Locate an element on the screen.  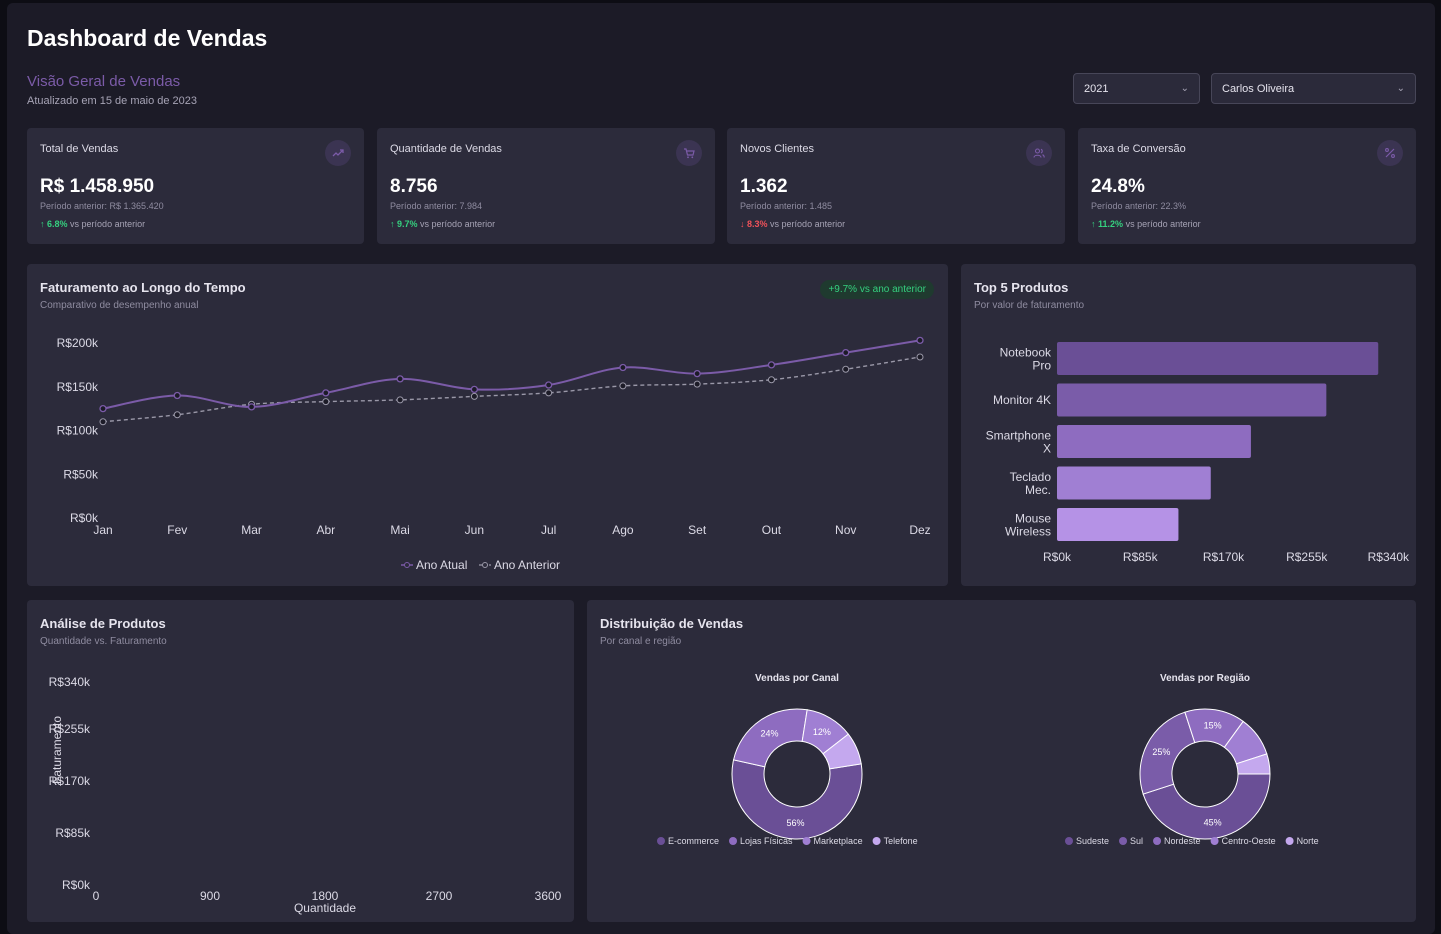
kpi-delta: ↑ 11.2% vs período anterior is located at coordinates (1146, 224).